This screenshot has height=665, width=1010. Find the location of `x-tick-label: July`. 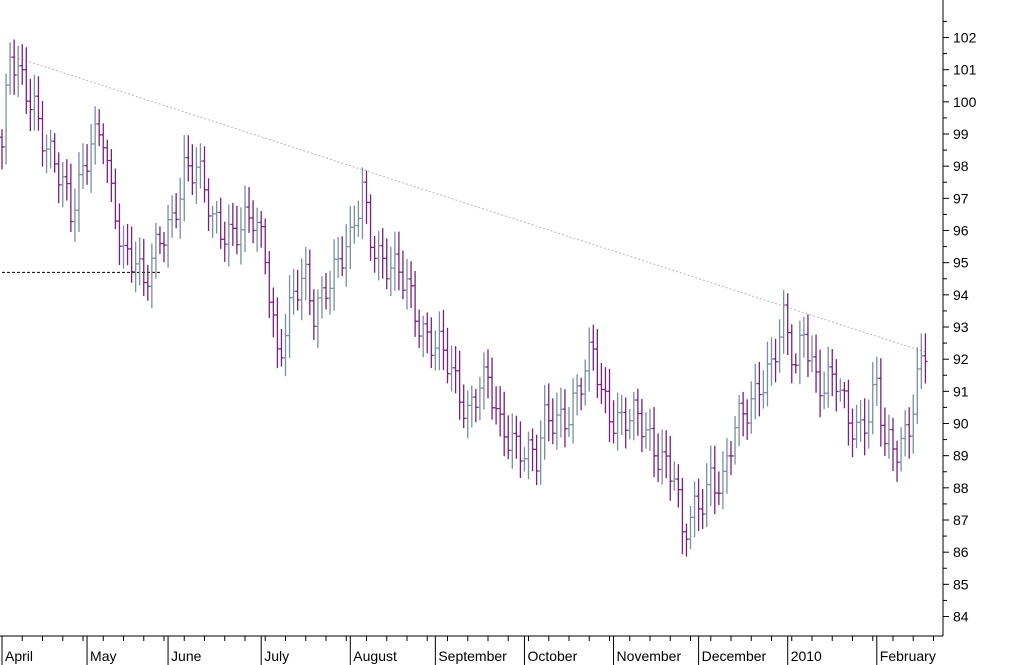

x-tick-label: July is located at coordinates (276, 656).